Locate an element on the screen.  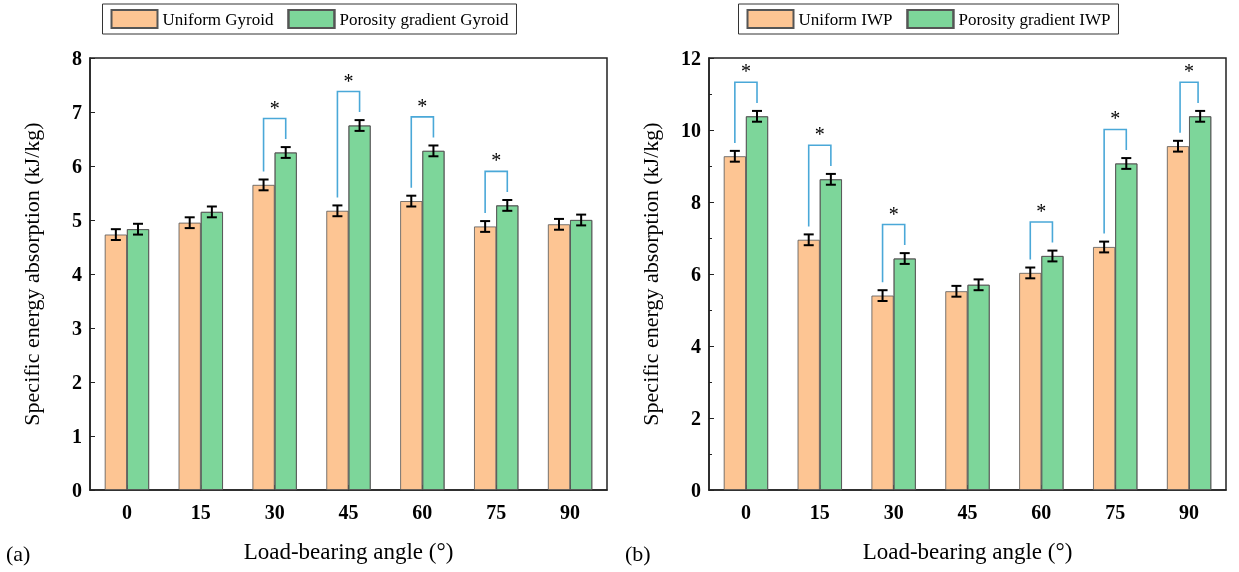
y-tick-label: 3 is located at coordinates (77, 328).